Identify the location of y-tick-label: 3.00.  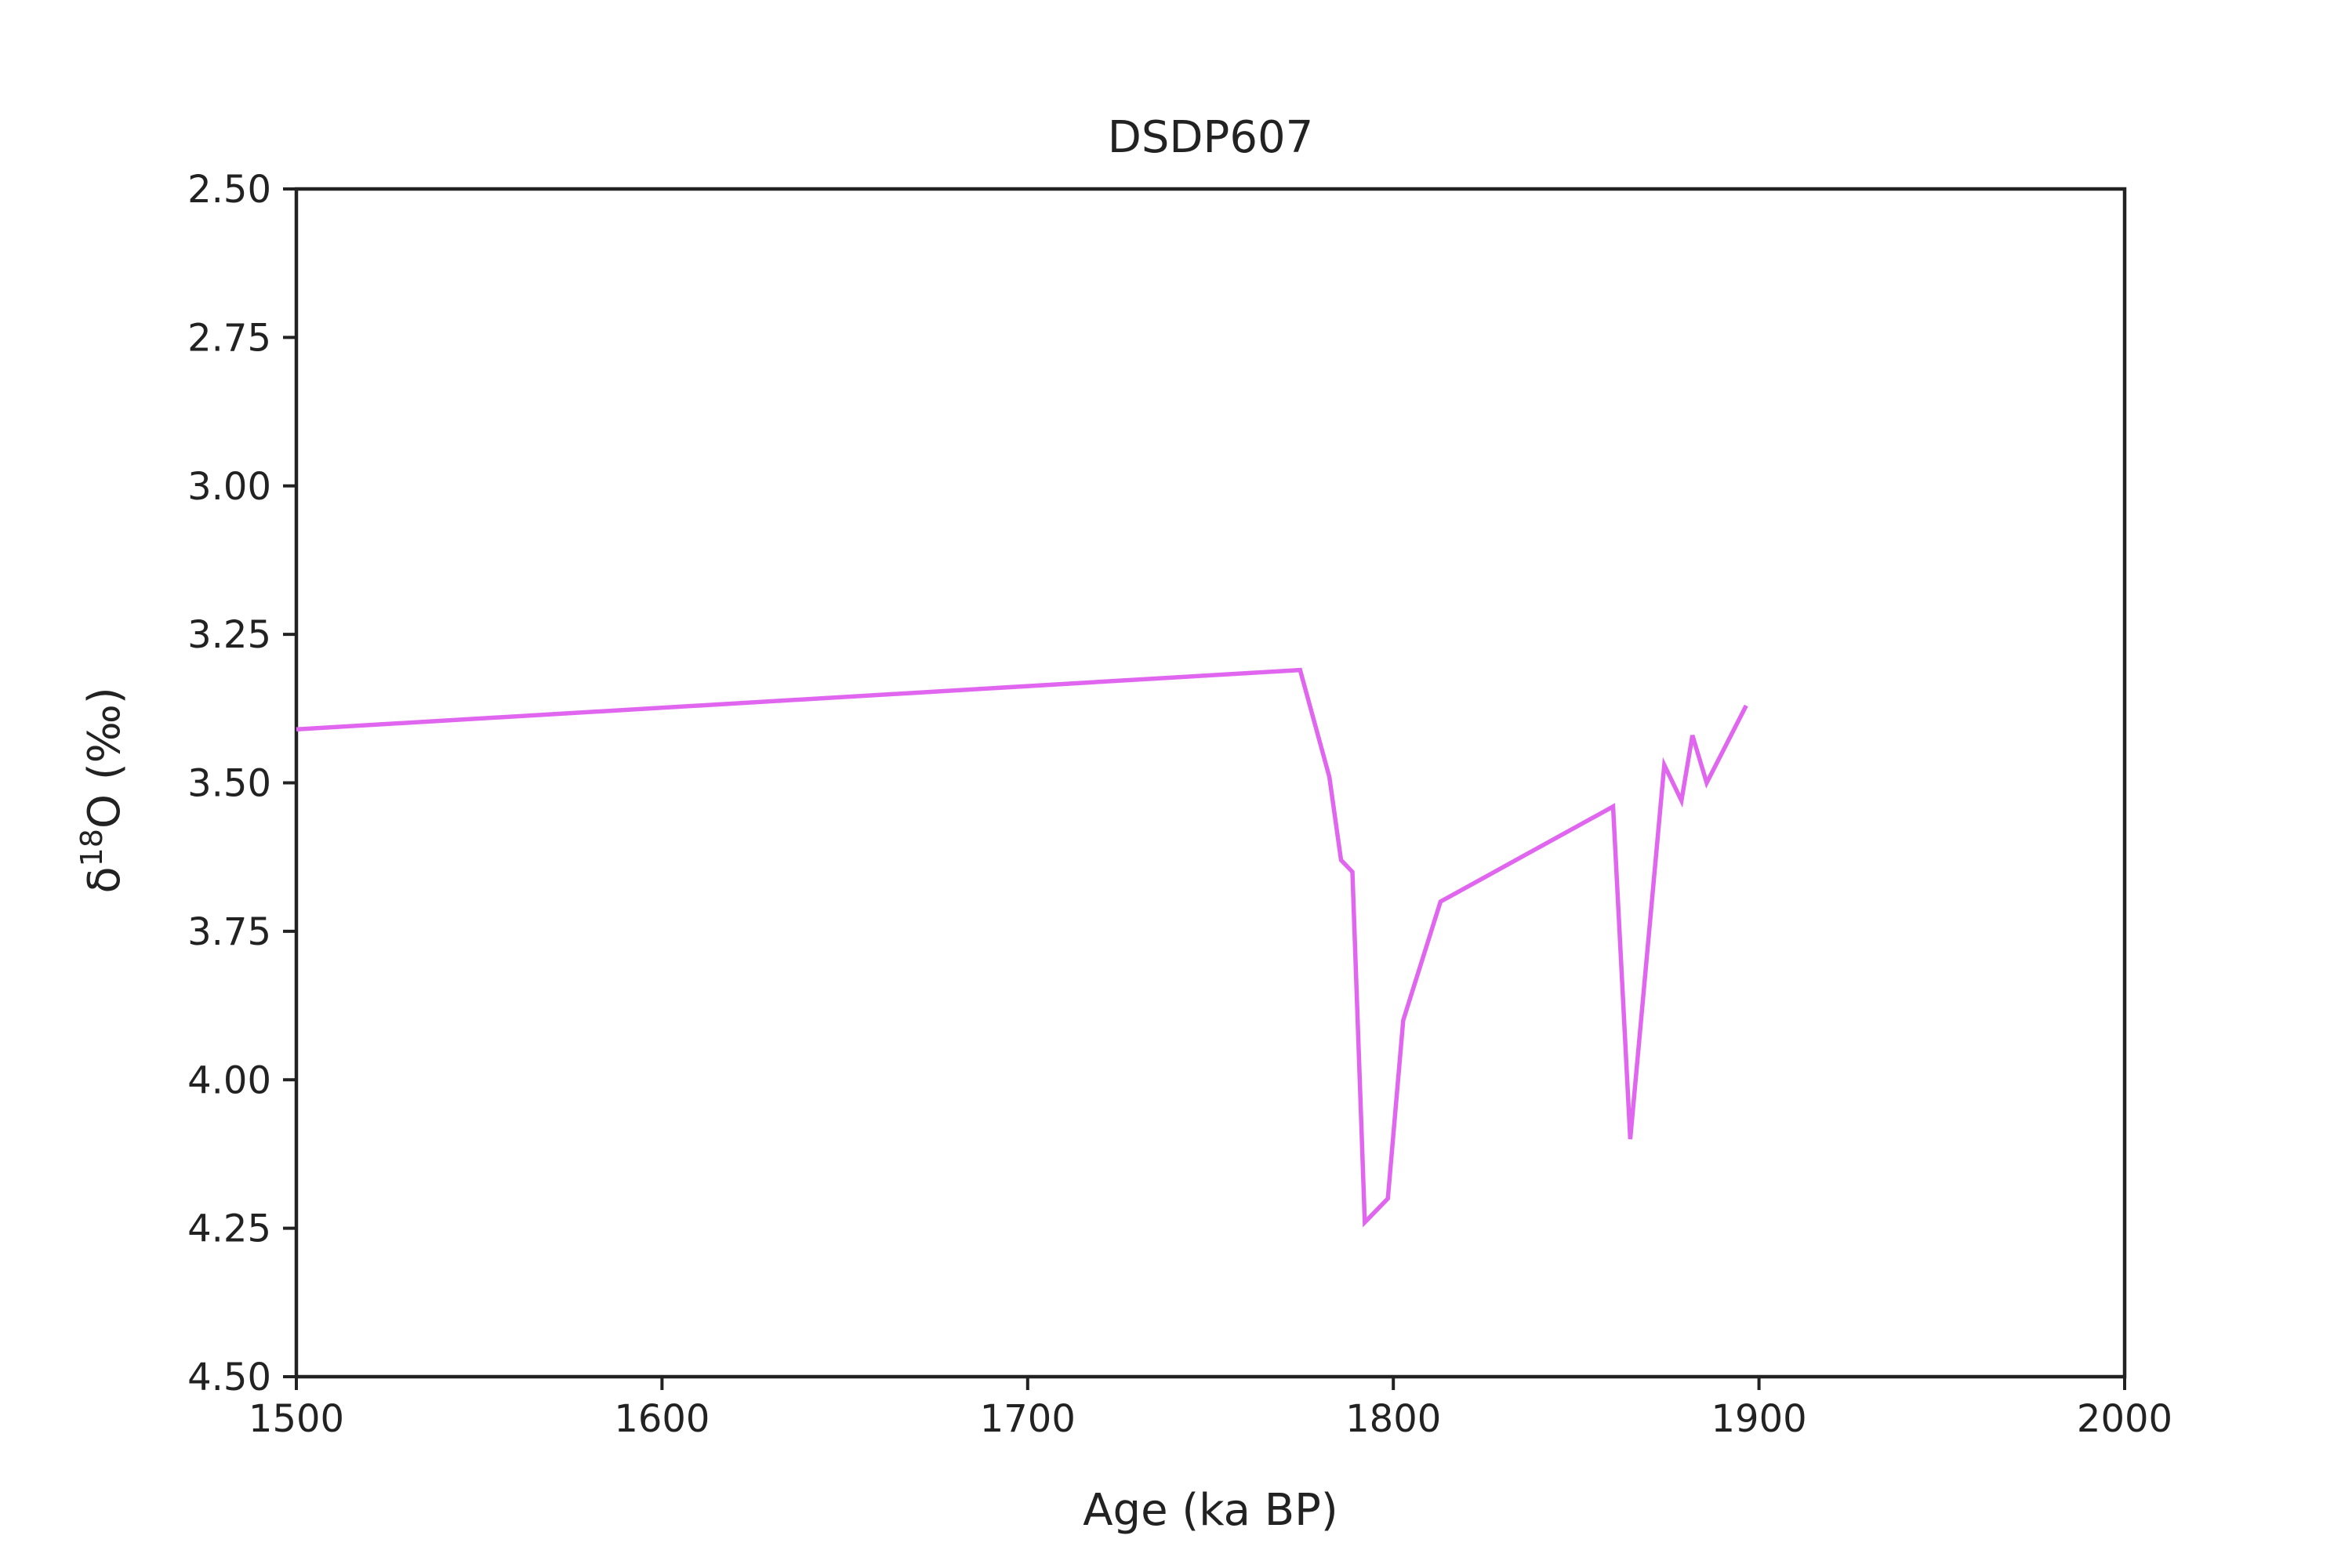
(229, 487).